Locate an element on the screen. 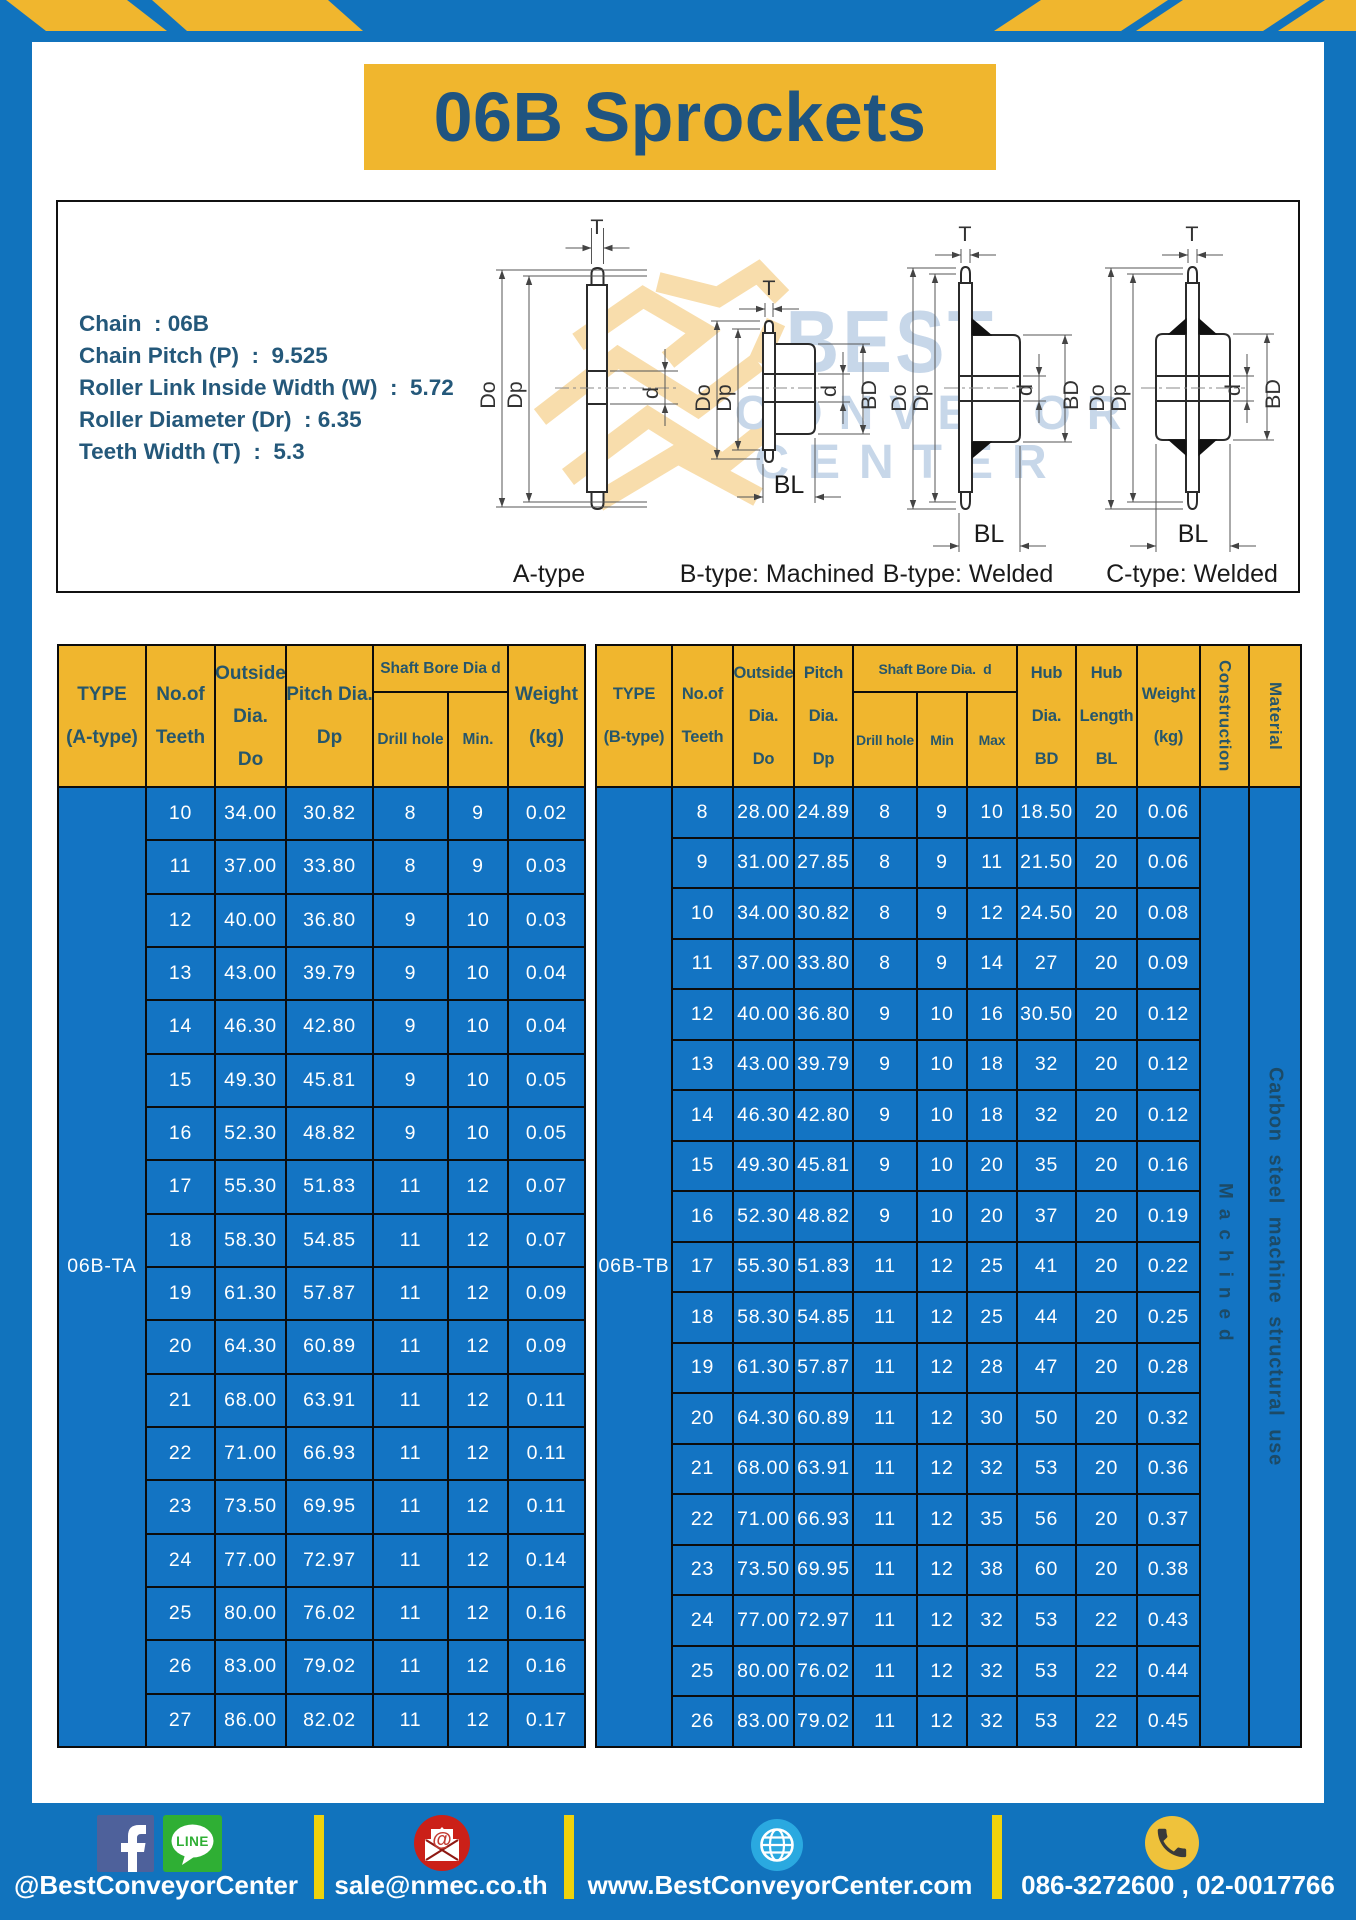  svg-text: B-type: Welded is located at coordinates (968, 574).